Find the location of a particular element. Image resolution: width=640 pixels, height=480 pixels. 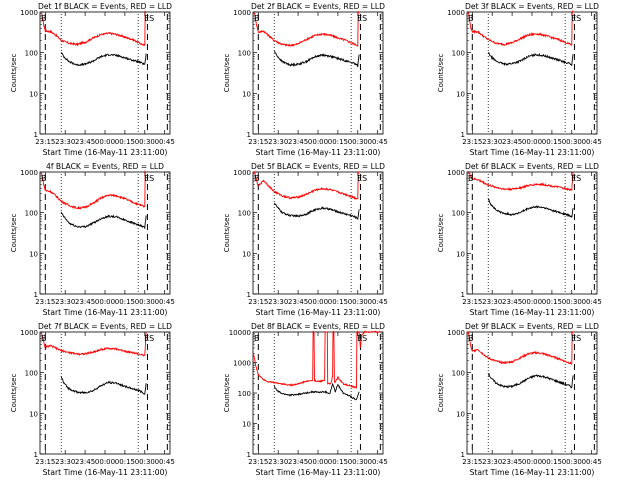

panel-title: Det 5f BLACK = Events, RED = LLD is located at coordinates (318, 166).